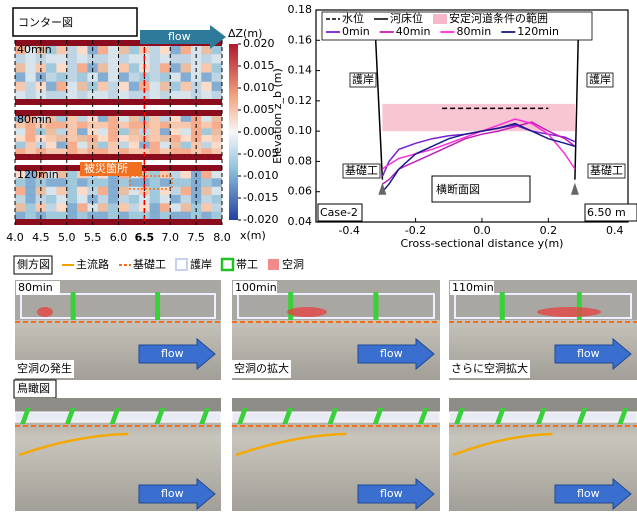  I want to click on y-tick-label: 0.06, so click(300, 191).